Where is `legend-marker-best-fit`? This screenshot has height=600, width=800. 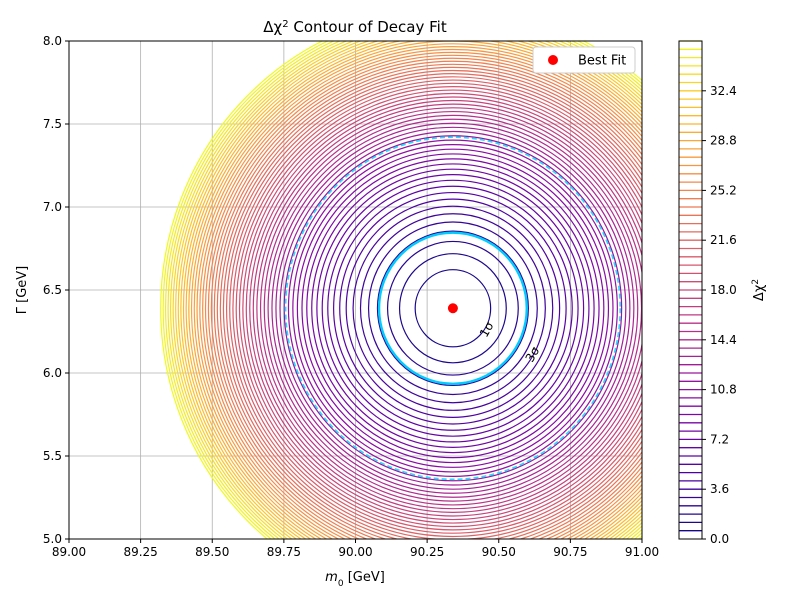 legend-marker-best-fit is located at coordinates (553, 60).